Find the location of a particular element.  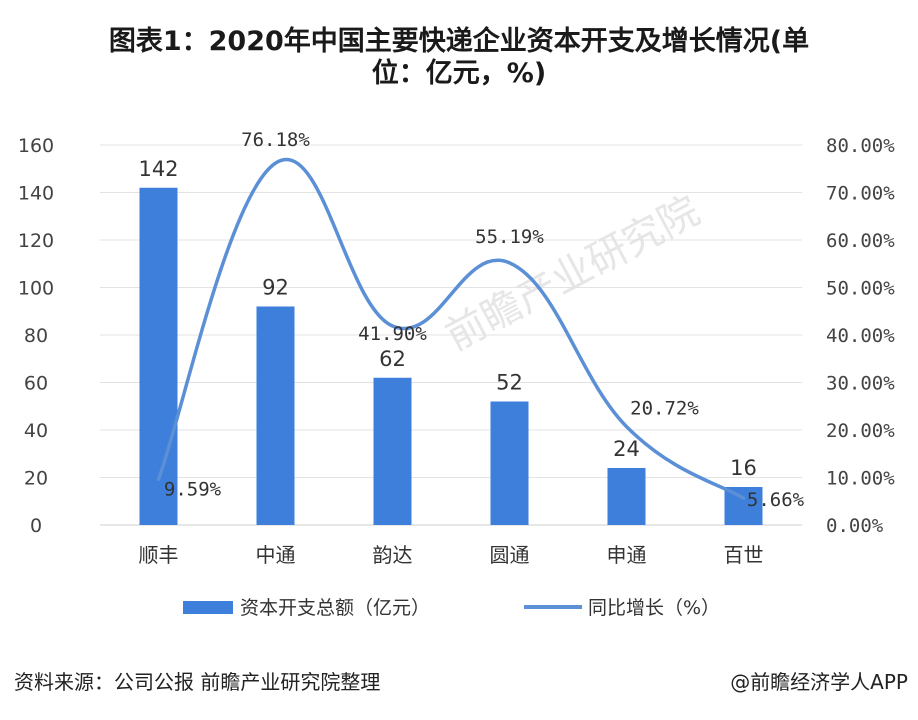

y-right-tick-label: 0.00% is located at coordinates (855, 526).